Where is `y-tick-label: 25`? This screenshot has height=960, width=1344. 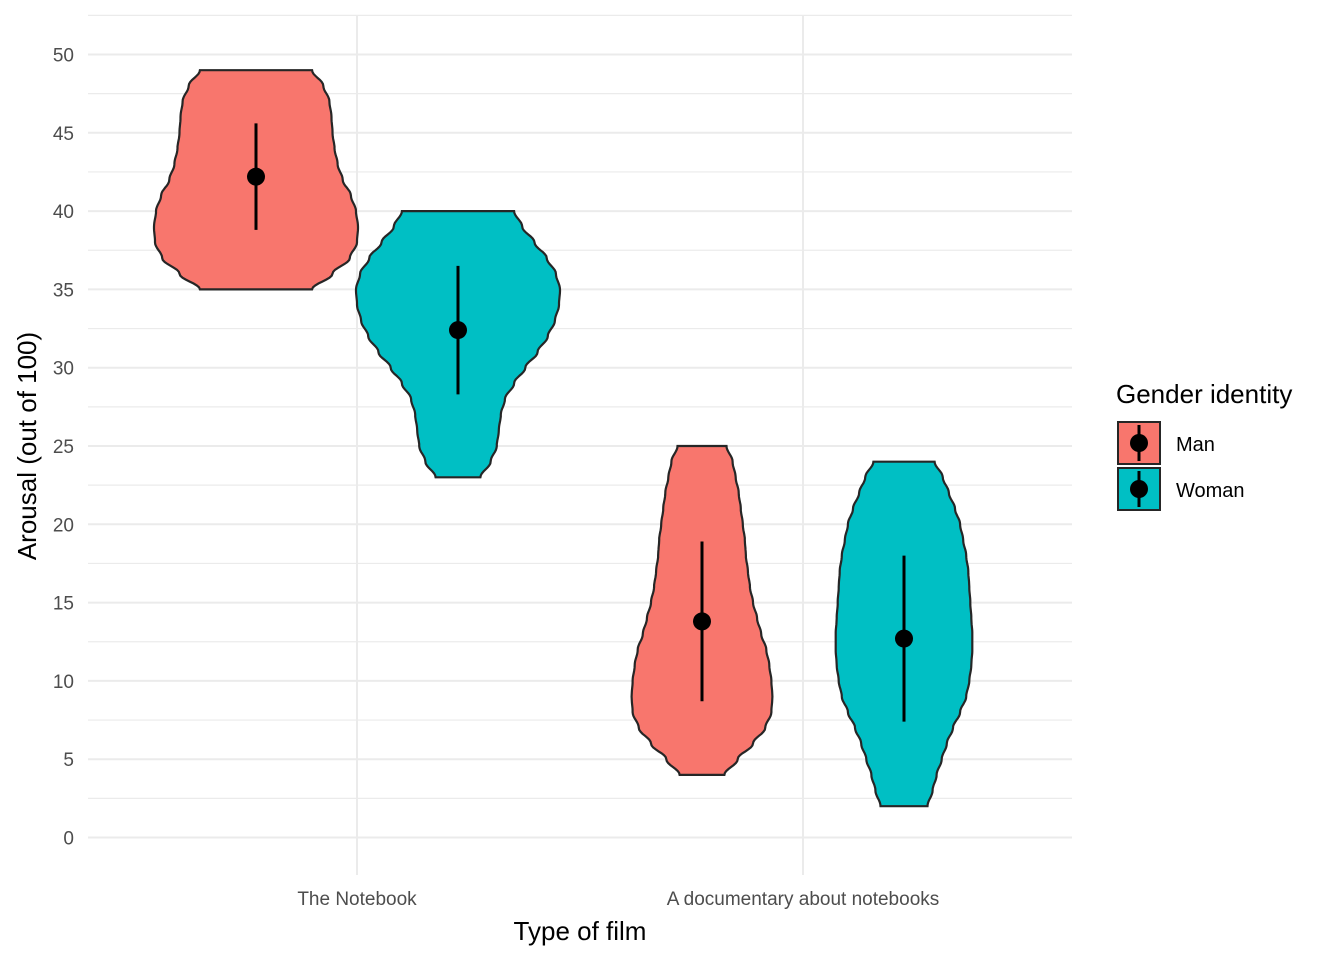 y-tick-label: 25 is located at coordinates (63, 447).